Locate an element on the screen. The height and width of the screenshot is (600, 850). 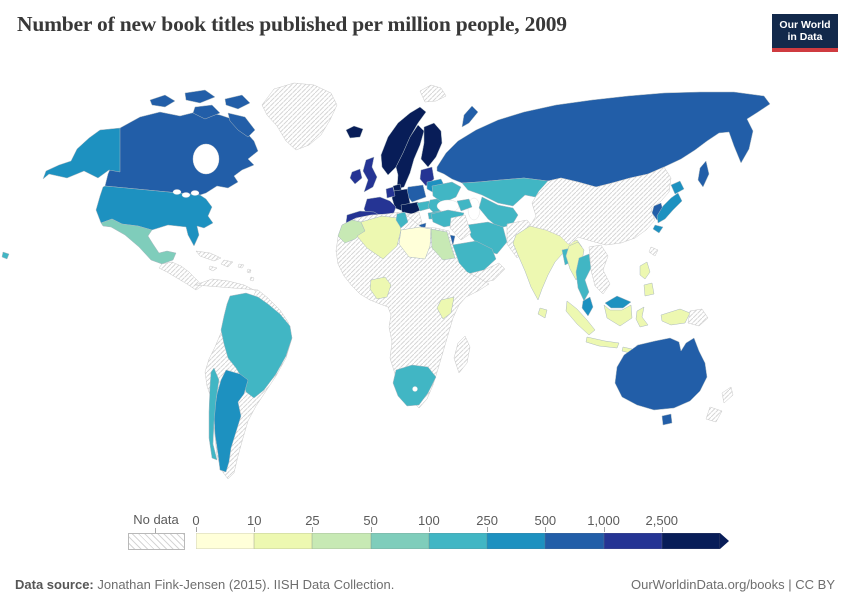
country-indonesia-java is located at coordinates (602, 342).